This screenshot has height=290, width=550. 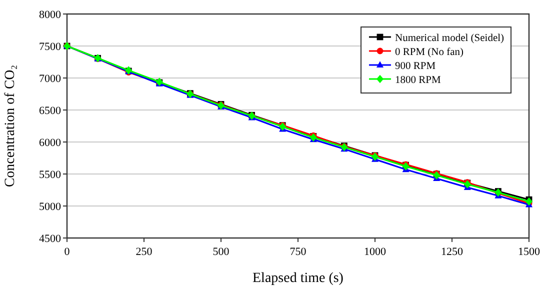 I want to click on y-tick-label: 8000, so click(x=50, y=15).